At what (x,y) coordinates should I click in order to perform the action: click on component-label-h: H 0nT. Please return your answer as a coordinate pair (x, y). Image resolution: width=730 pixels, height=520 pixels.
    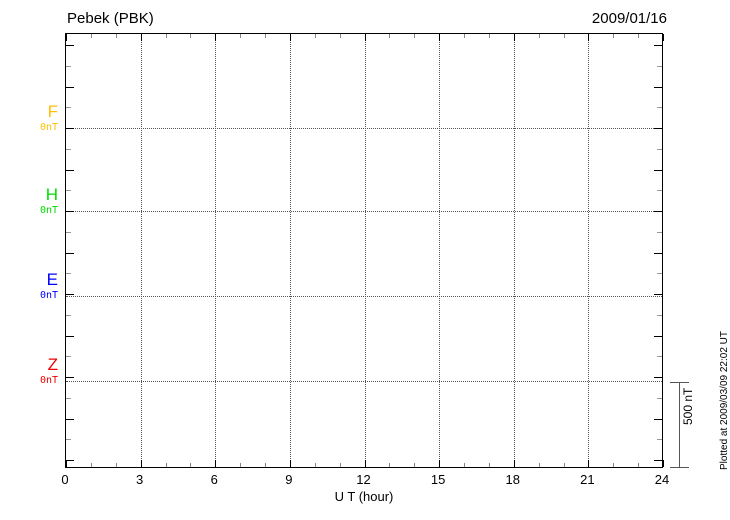
    Looking at the image, I should click on (34, 201).